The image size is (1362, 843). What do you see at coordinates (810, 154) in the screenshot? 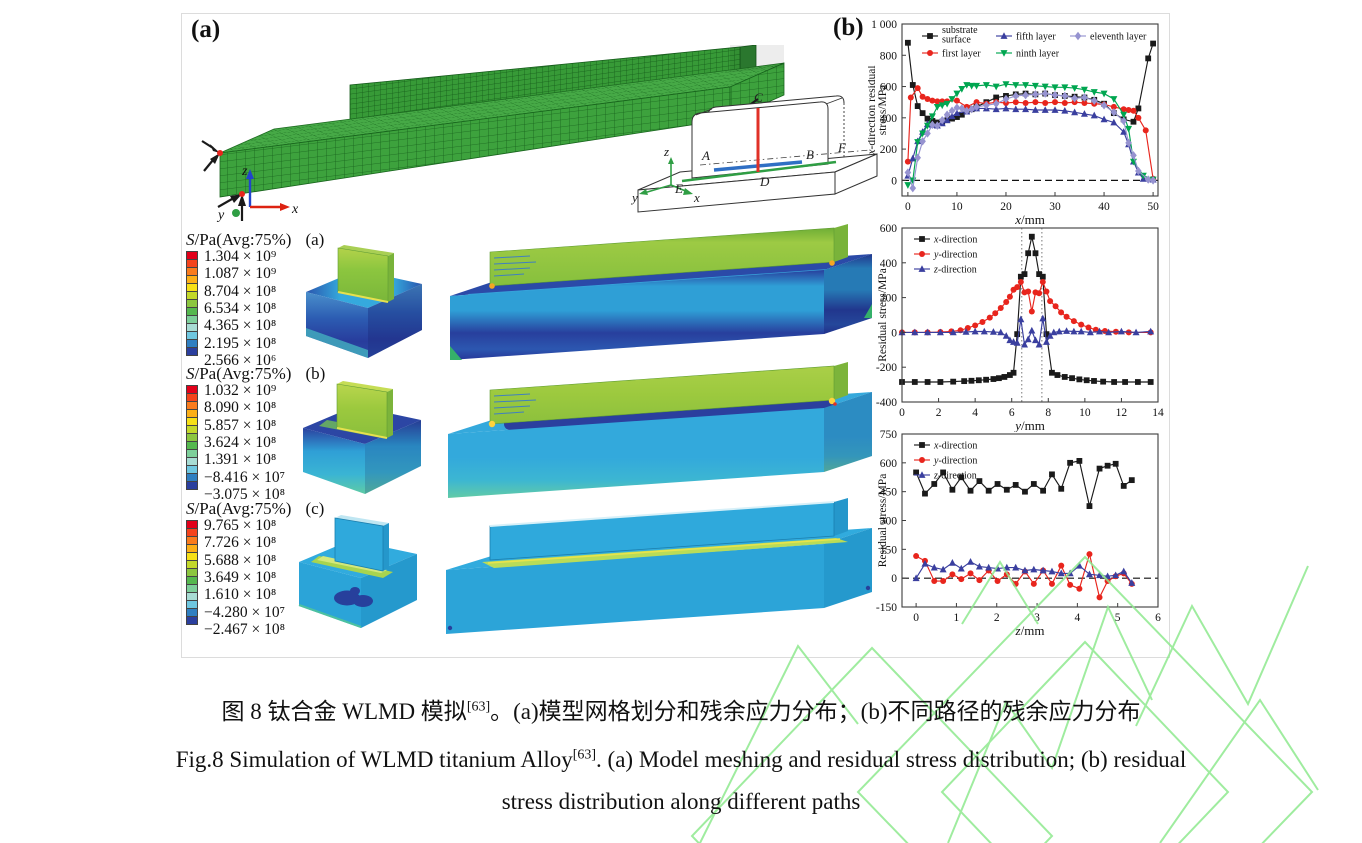
I see `point-B-label: B` at bounding box center [810, 154].